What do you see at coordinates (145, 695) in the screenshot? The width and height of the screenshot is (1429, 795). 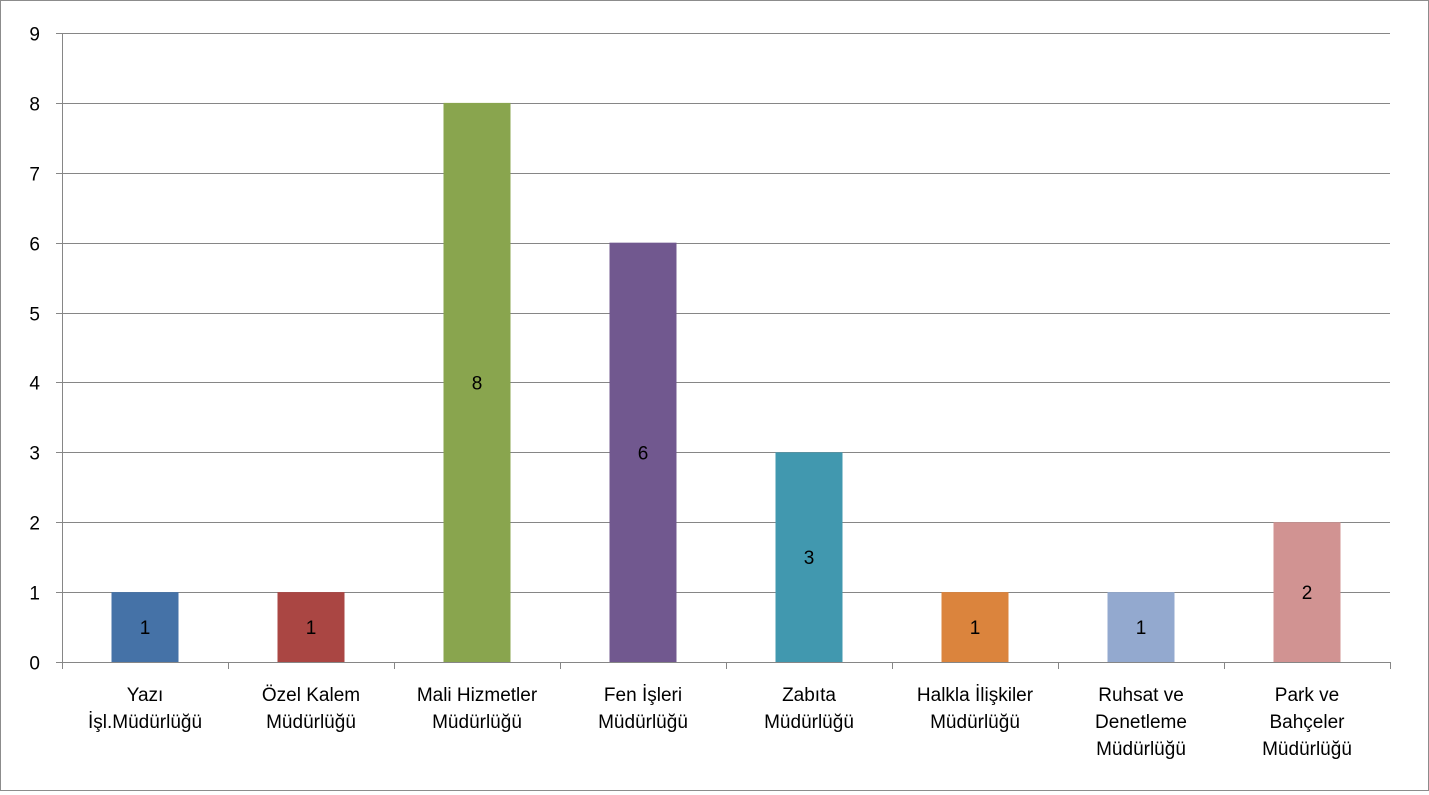 I see `category-label-line: Yazı` at bounding box center [145, 695].